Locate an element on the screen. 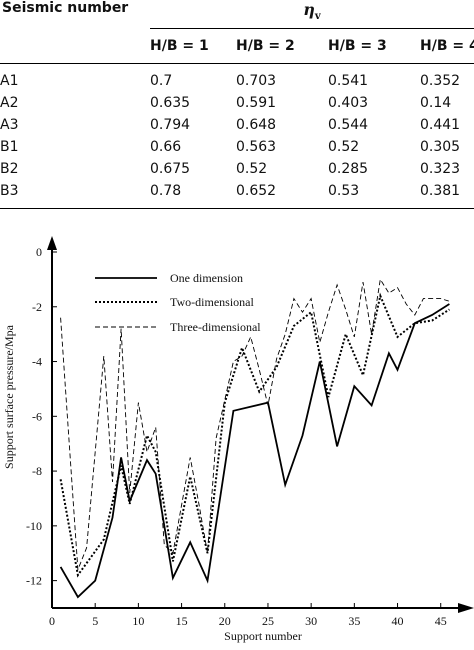  eta-header: ηv is located at coordinates (312, 14).